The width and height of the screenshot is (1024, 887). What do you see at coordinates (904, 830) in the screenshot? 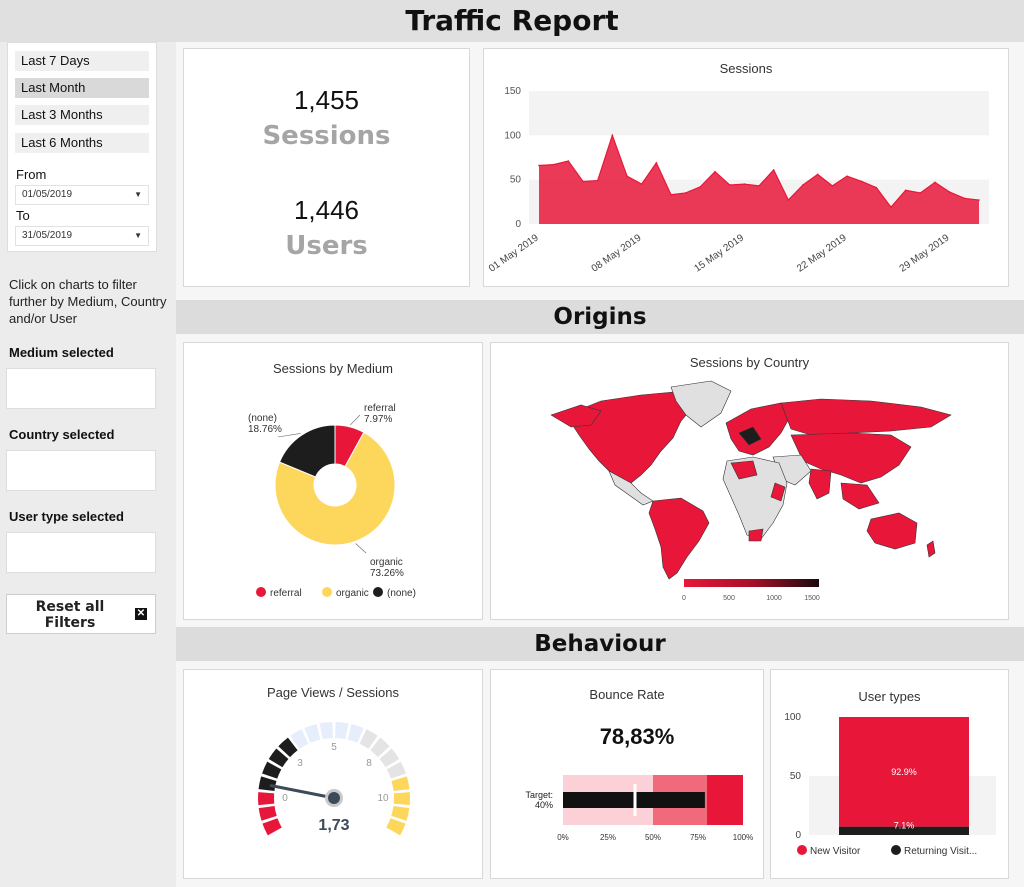
I see `bar-returning-visitor` at bounding box center [904, 830].